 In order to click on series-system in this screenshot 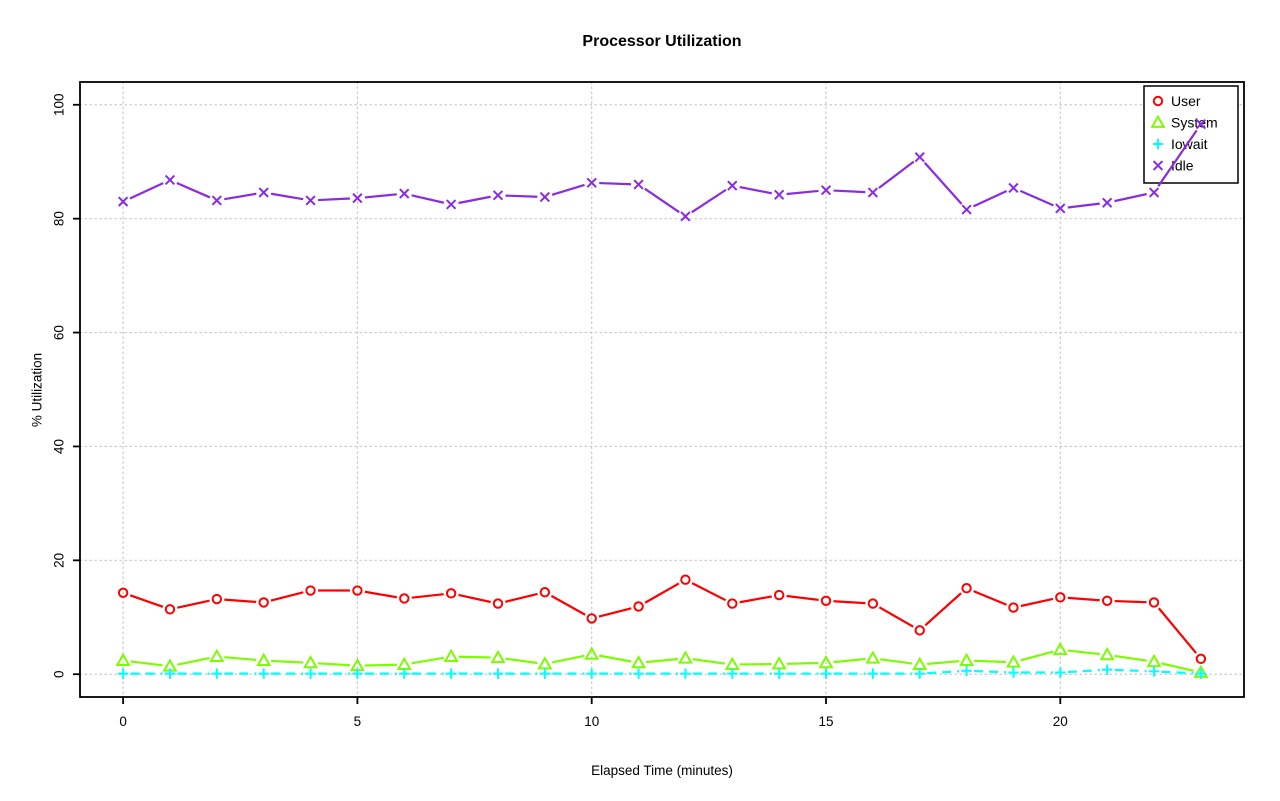, I will do `click(662, 659)`.